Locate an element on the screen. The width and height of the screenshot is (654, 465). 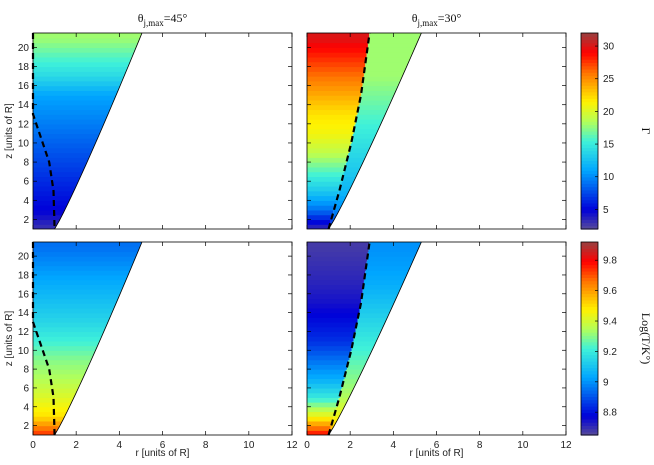
dashed-boundary-line is located at coordinates (43, 339).